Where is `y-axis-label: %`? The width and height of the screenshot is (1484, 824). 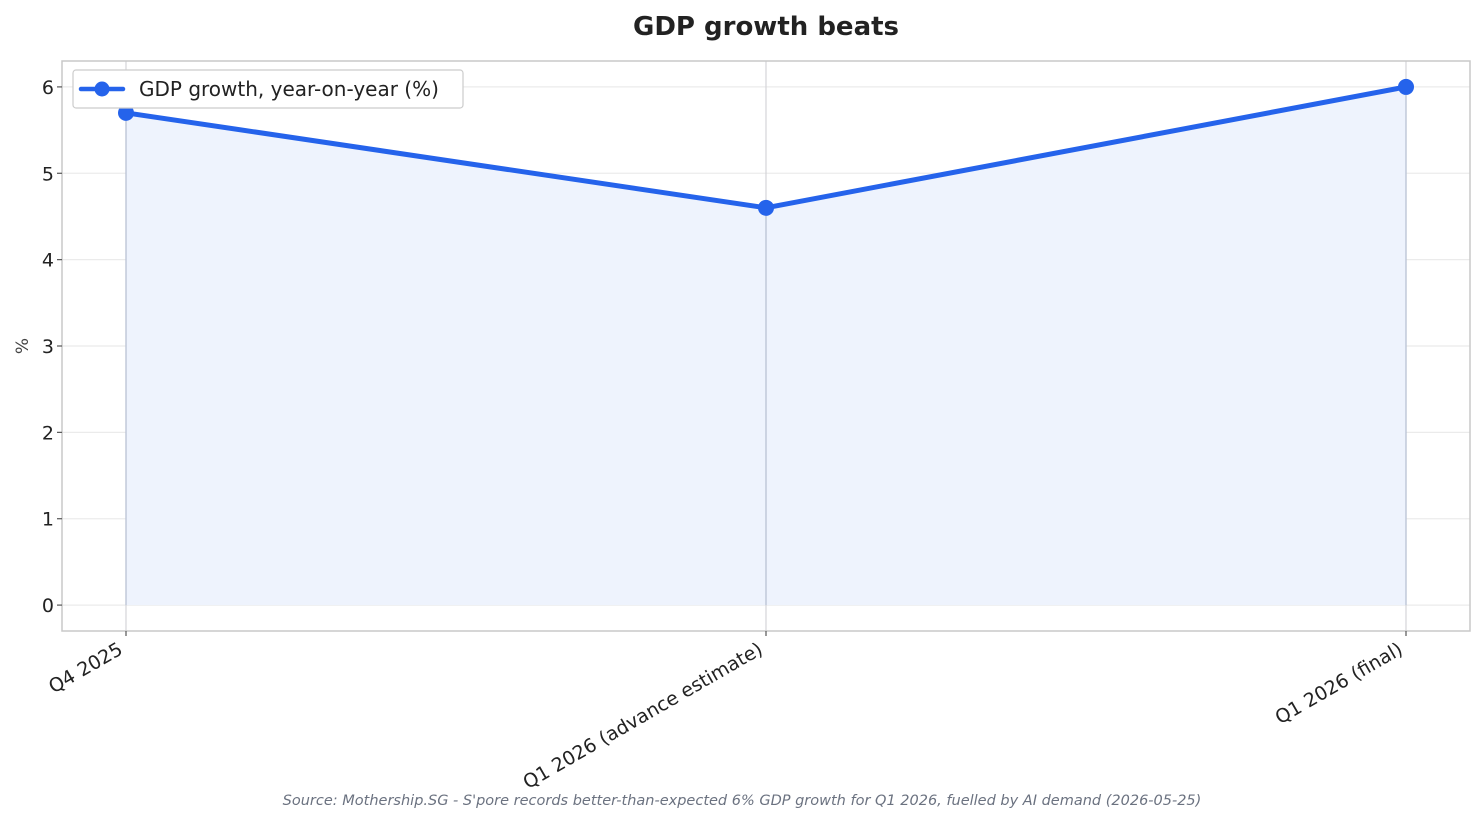 y-axis-label: % is located at coordinates (23, 346).